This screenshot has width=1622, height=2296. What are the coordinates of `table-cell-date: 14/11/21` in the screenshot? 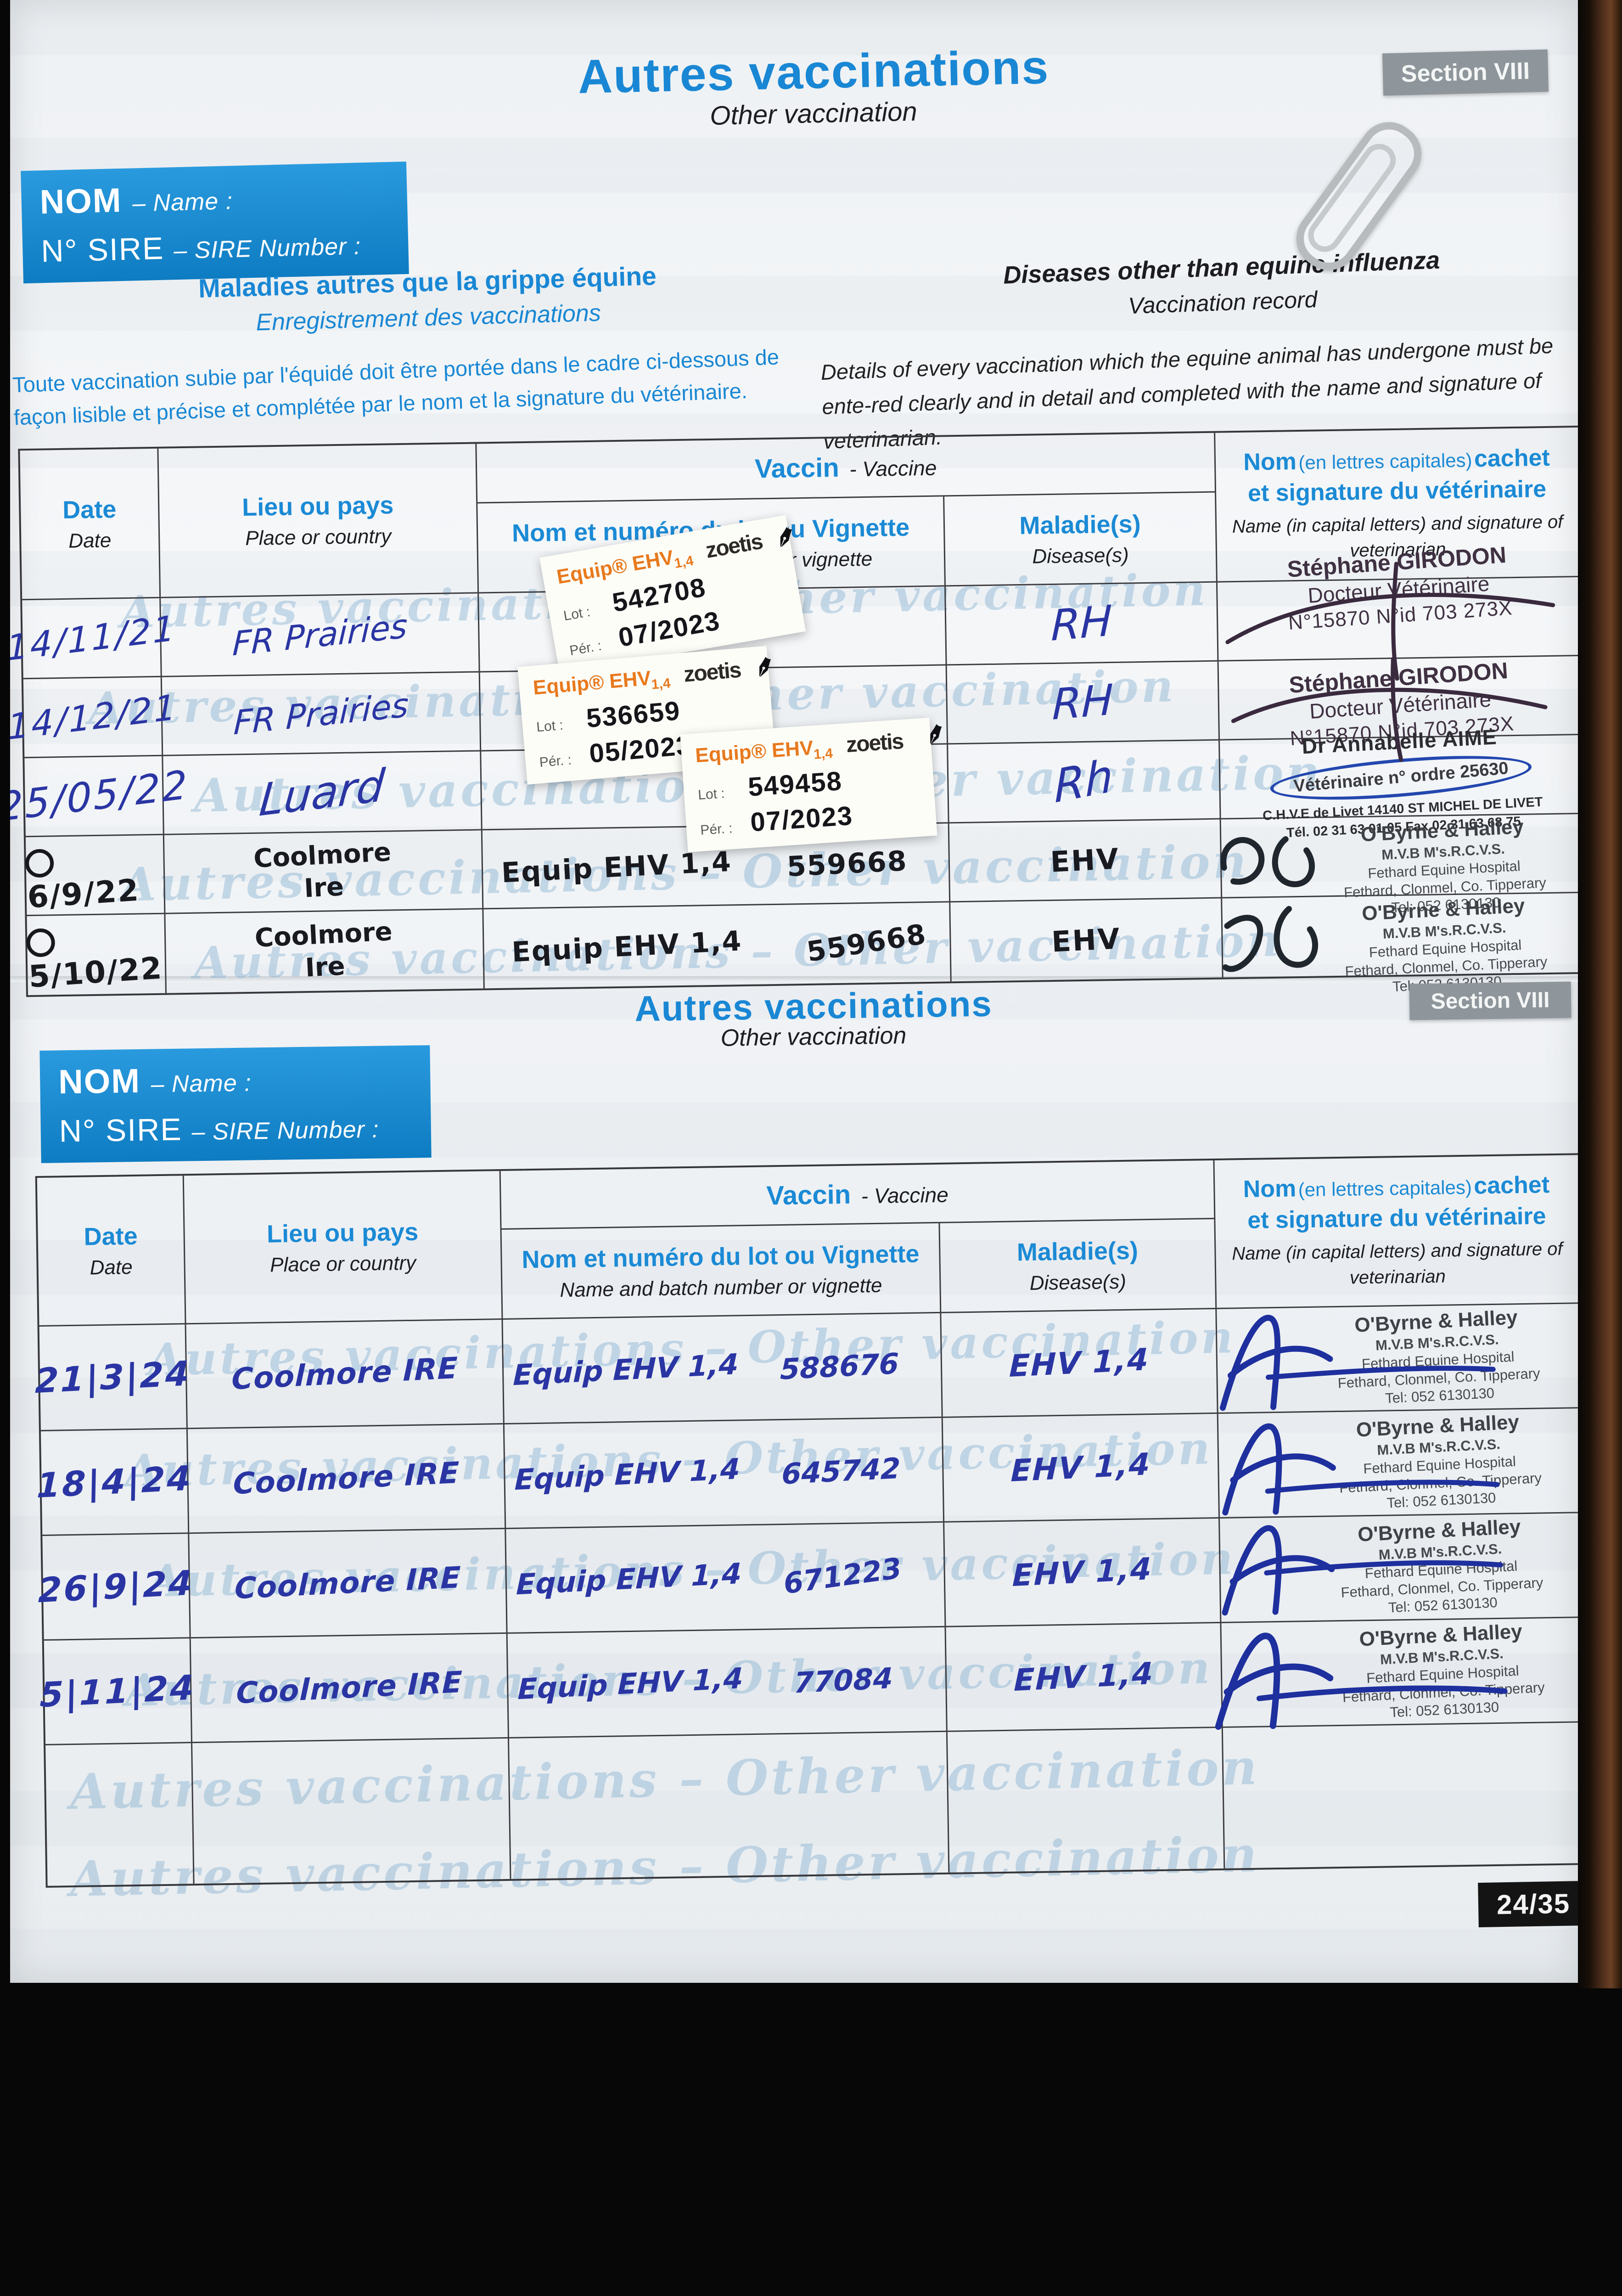 It's located at (94, 639).